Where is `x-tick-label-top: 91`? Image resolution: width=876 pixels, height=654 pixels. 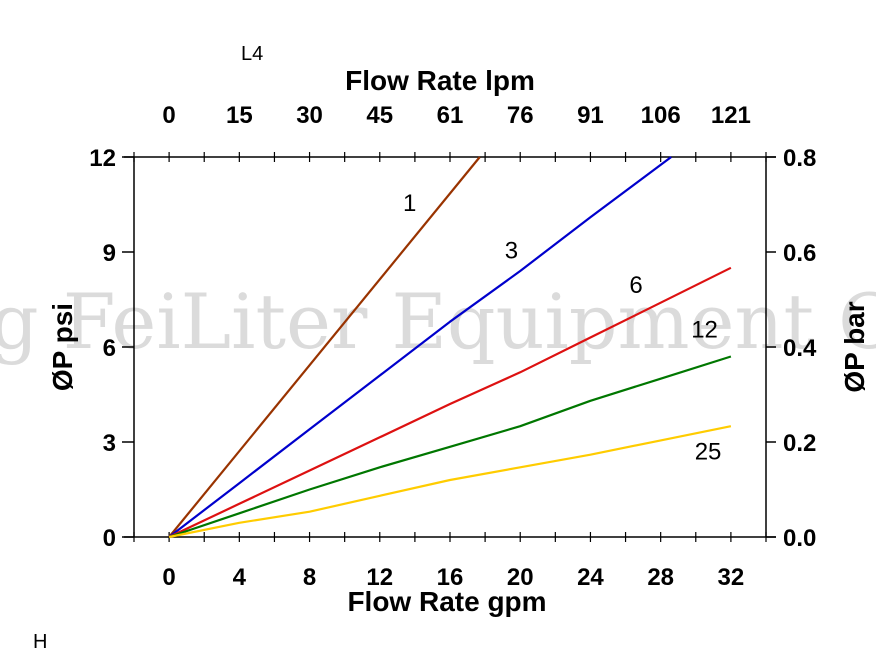
x-tick-label-top: 91 is located at coordinates (590, 115).